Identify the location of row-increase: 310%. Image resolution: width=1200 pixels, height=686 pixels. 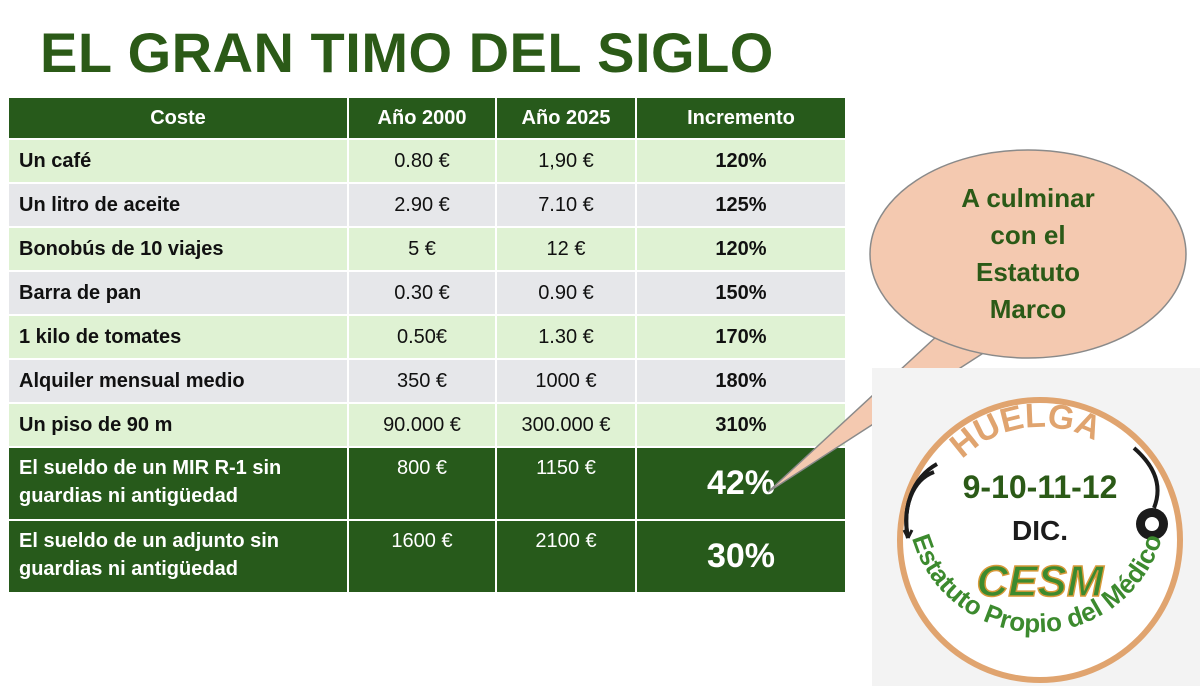
(741, 425).